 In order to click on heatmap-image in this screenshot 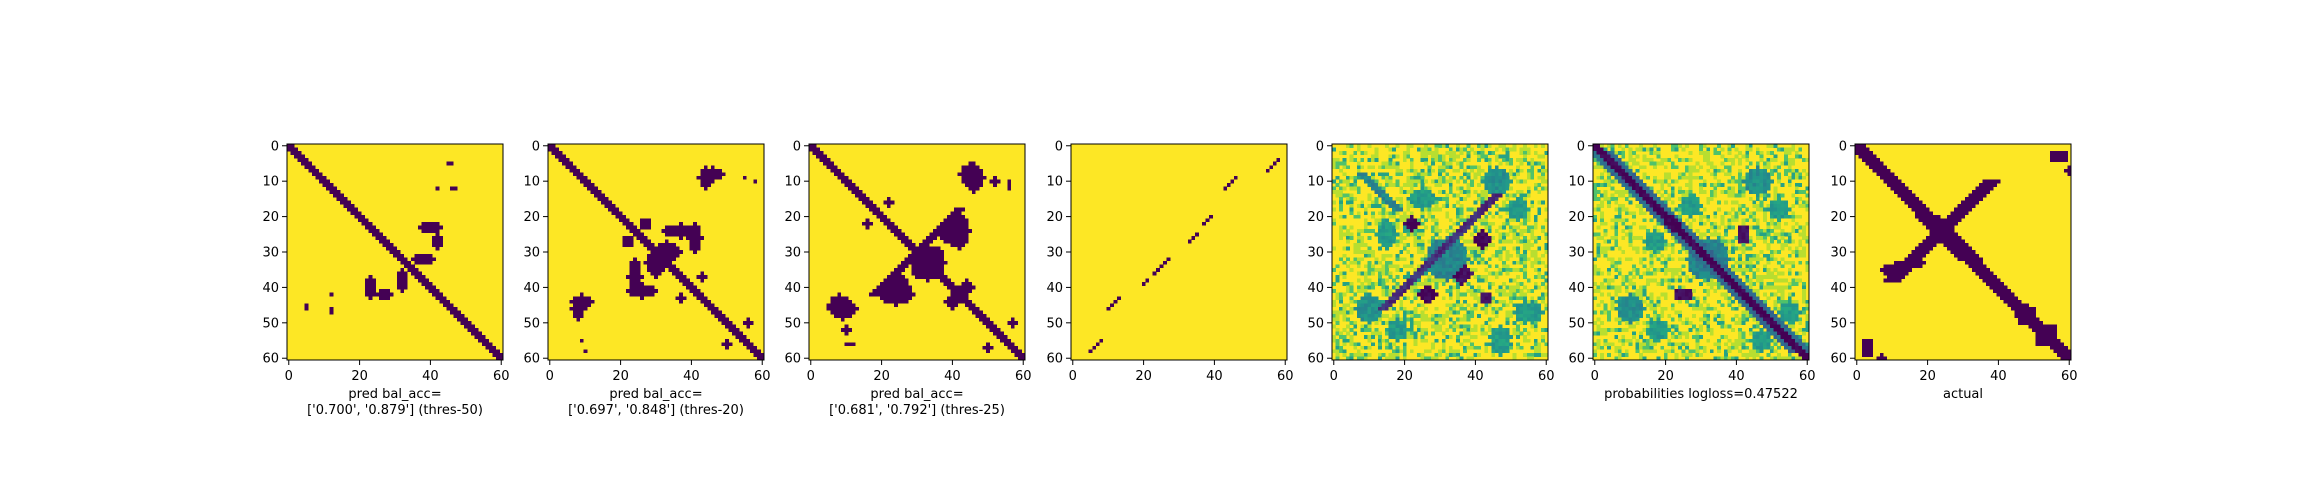, I will do `click(1179, 252)`.